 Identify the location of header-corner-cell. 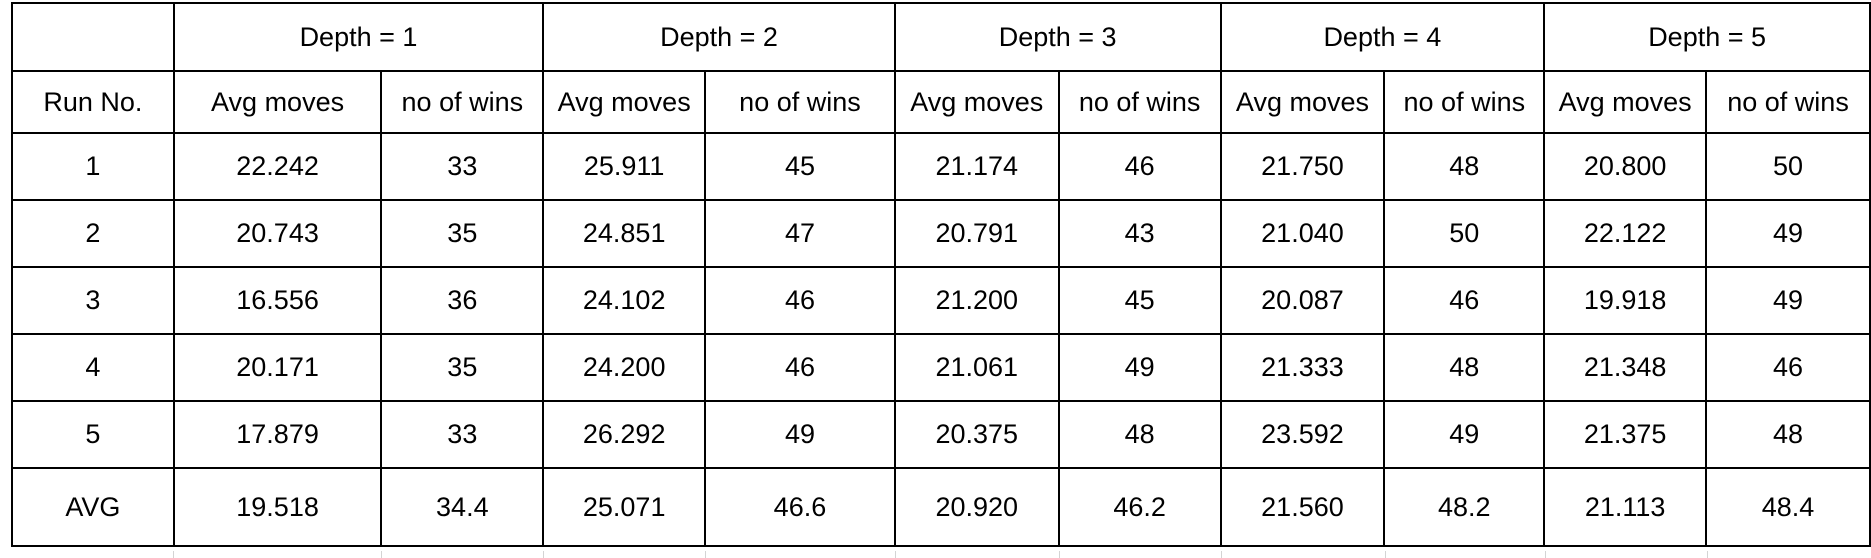
(93, 37).